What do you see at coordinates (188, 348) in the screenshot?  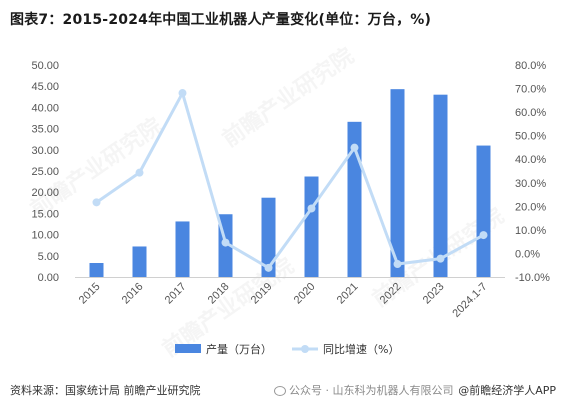 I see `legend-bar-swatch` at bounding box center [188, 348].